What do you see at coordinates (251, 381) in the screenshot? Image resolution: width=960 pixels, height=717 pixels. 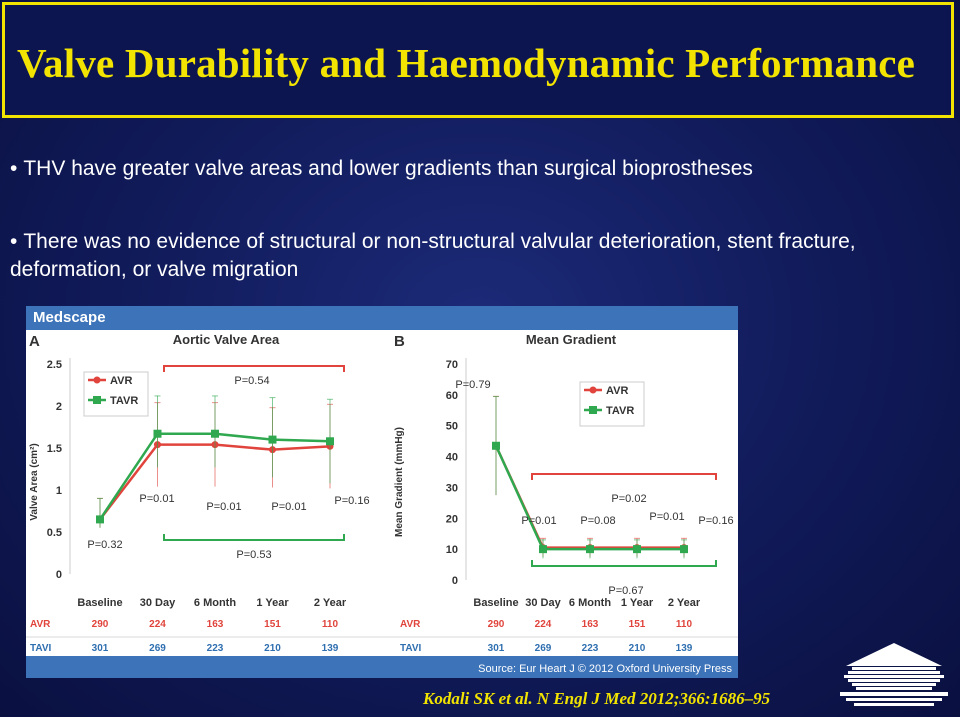 I see `p-value-label: P=0.54` at bounding box center [251, 381].